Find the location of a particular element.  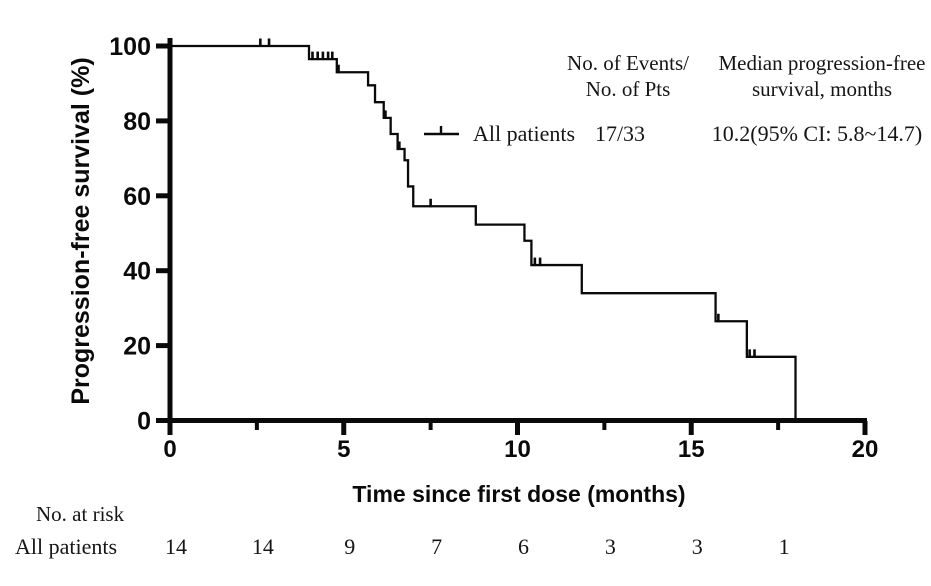

y-tick-label: 80 is located at coordinates (137, 122).